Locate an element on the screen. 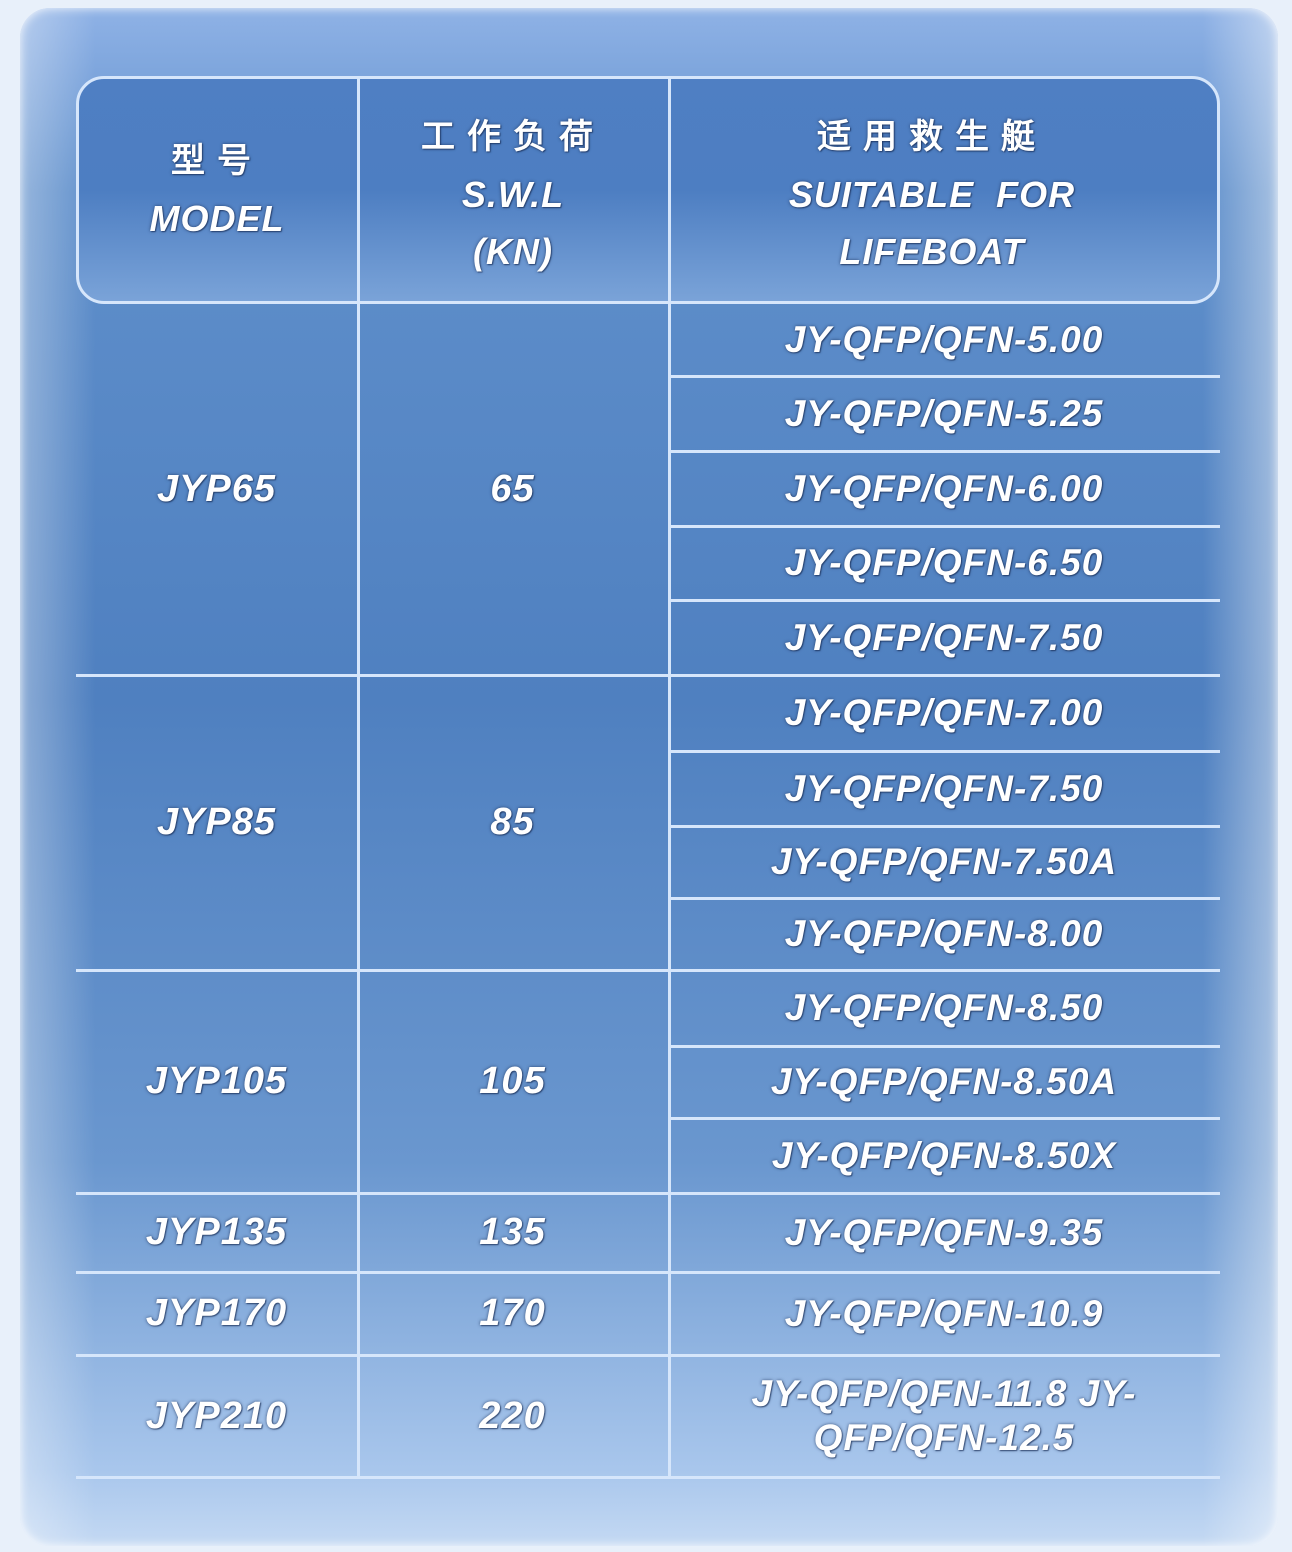 The image size is (1292, 1552). header-lifeboat: 适用救生艇 SUITABLE FOR LIFEBOAT is located at coordinates (932, 194).